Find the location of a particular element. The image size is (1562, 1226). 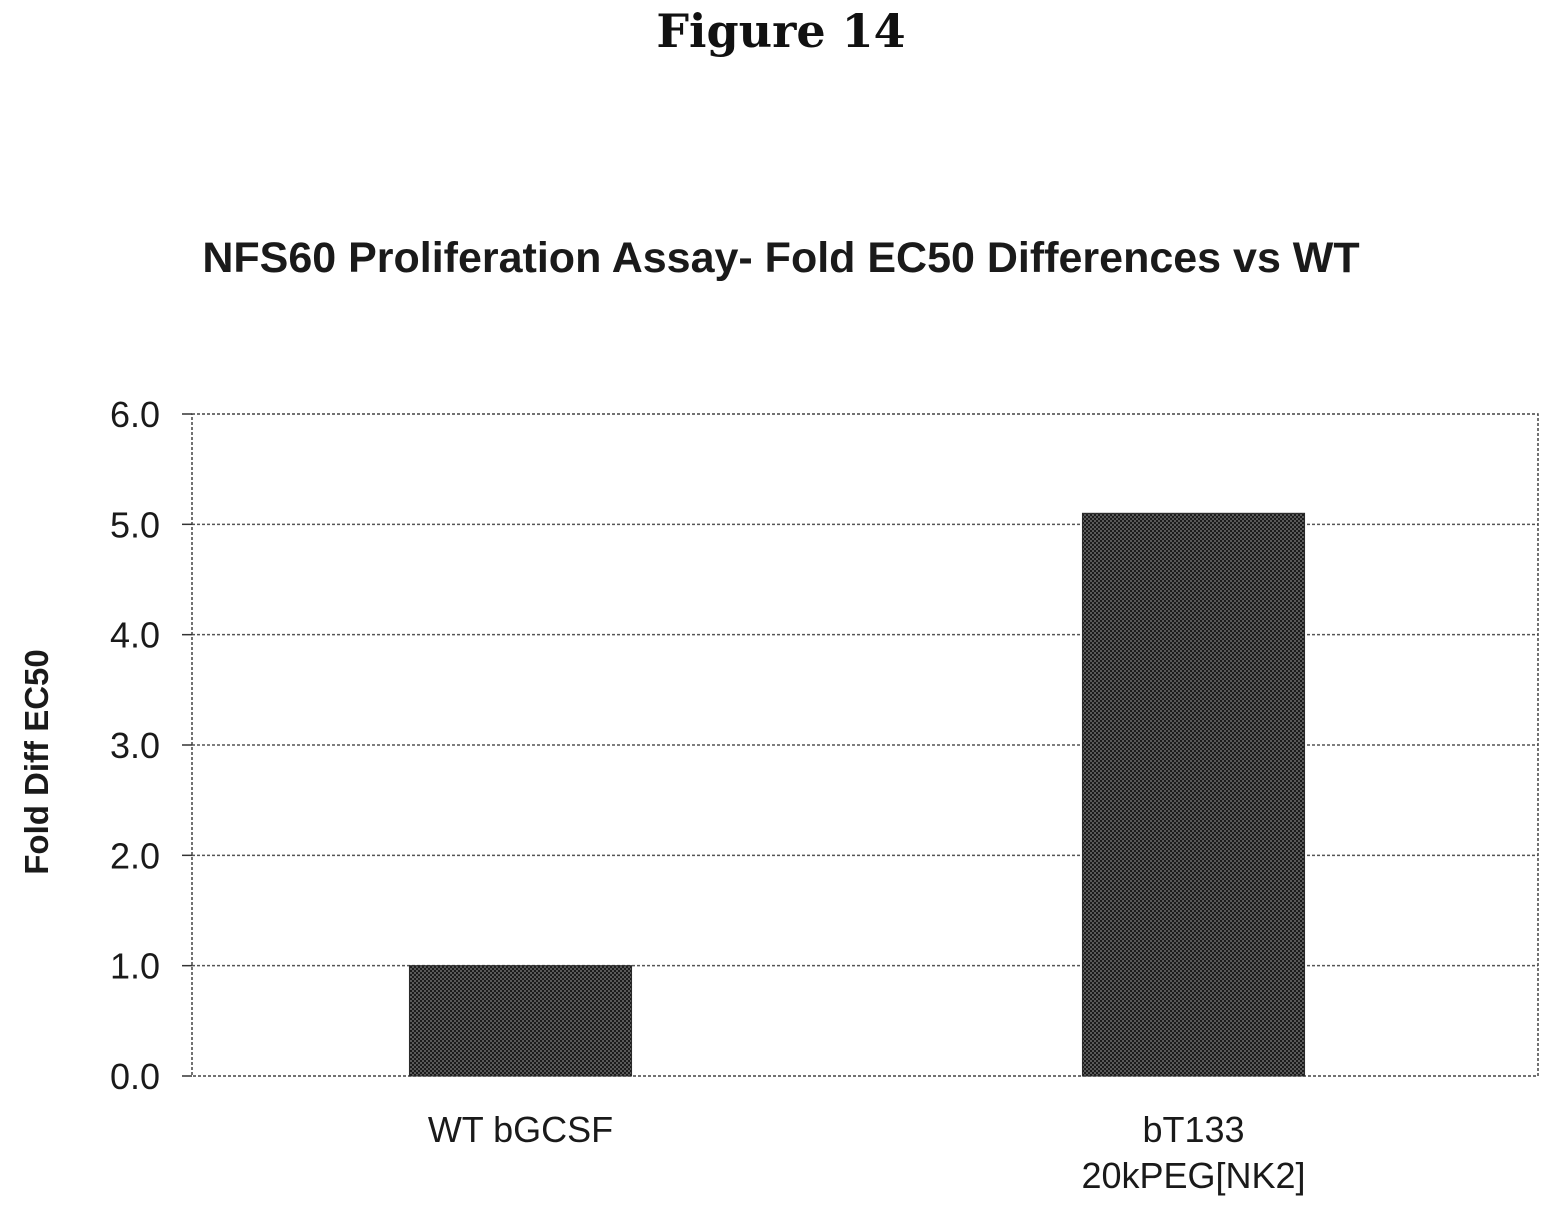

figure-label: Figure 14 is located at coordinates (781, 31).